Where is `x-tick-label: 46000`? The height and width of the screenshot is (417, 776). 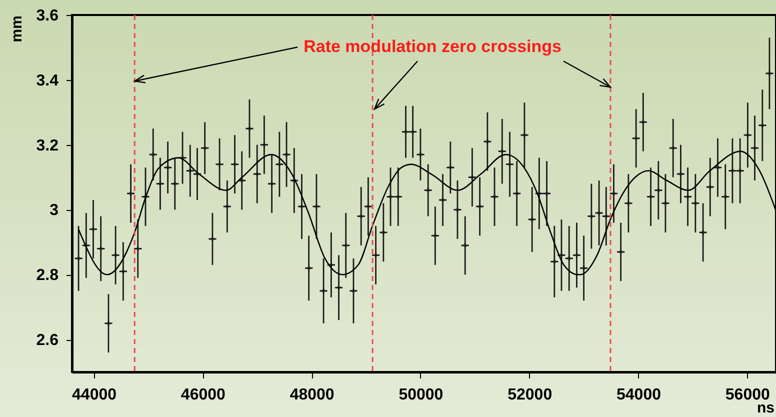
x-tick-label: 46000 is located at coordinates (203, 395).